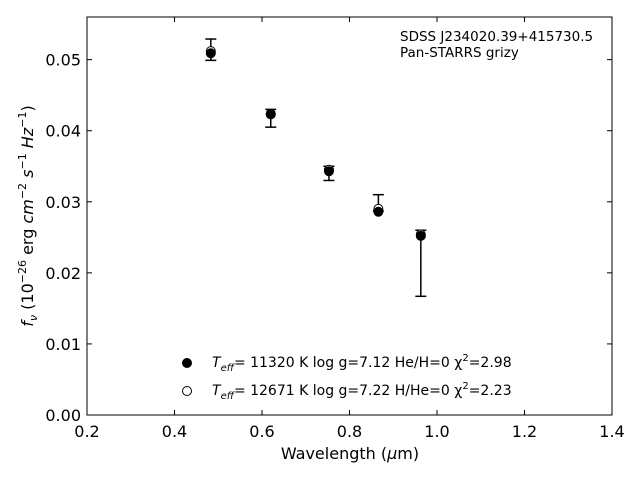  I want to click on x-tick-label: 1.0, so click(436, 431).